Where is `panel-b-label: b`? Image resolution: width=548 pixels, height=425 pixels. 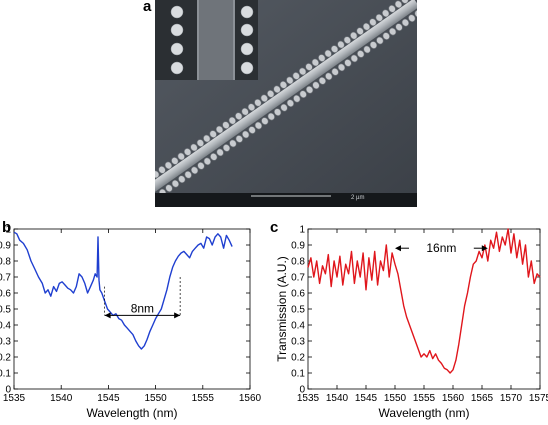
panel-b-label: b is located at coordinates (7, 227).